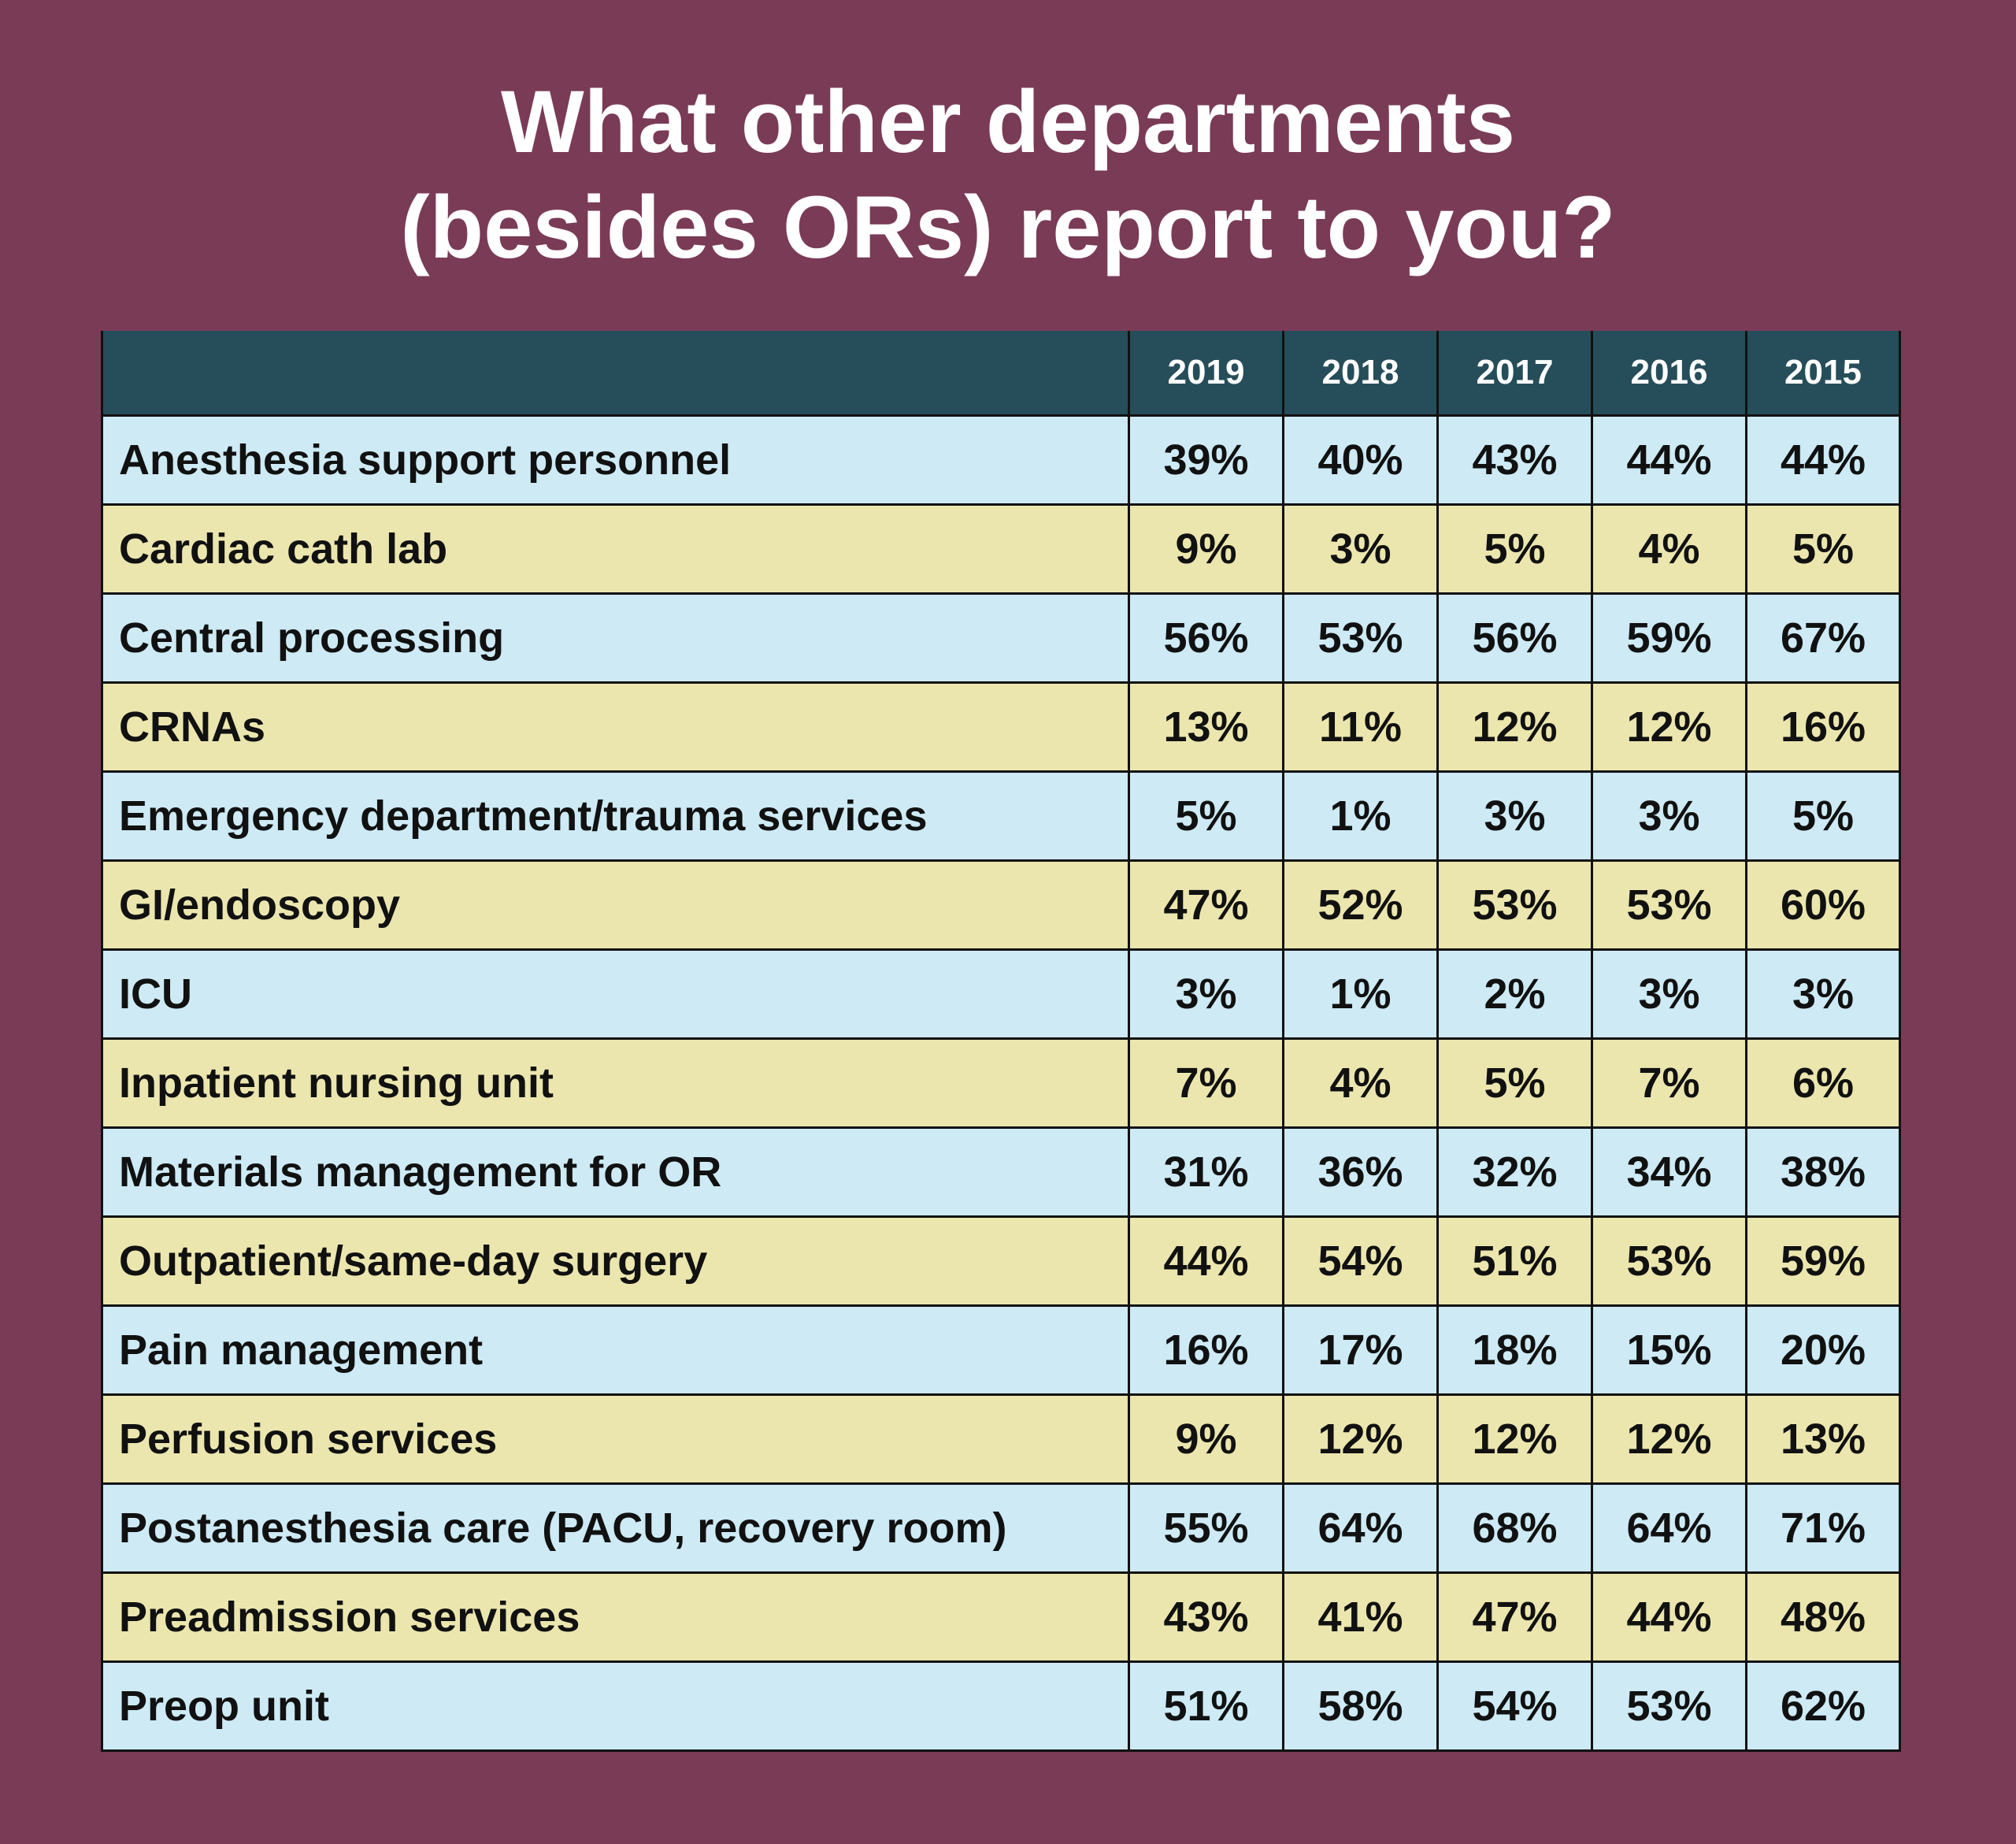 The width and height of the screenshot is (2016, 1844). Describe the element at coordinates (1823, 1083) in the screenshot. I see `value-cell: 6%` at that location.